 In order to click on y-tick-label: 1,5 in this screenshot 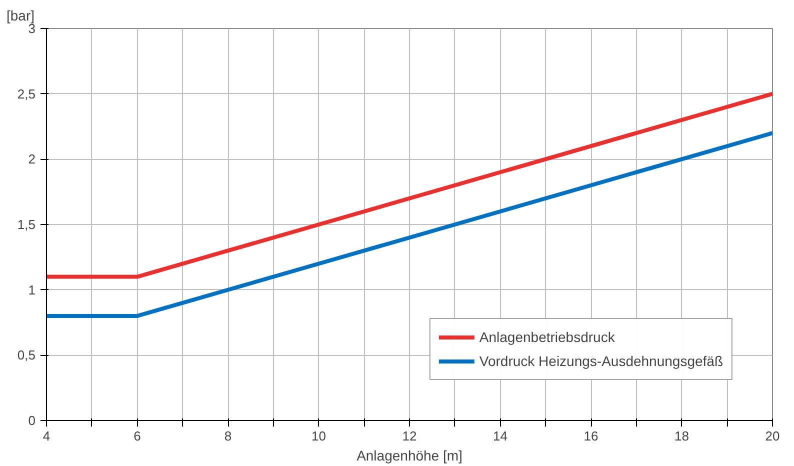, I will do `click(26, 224)`.